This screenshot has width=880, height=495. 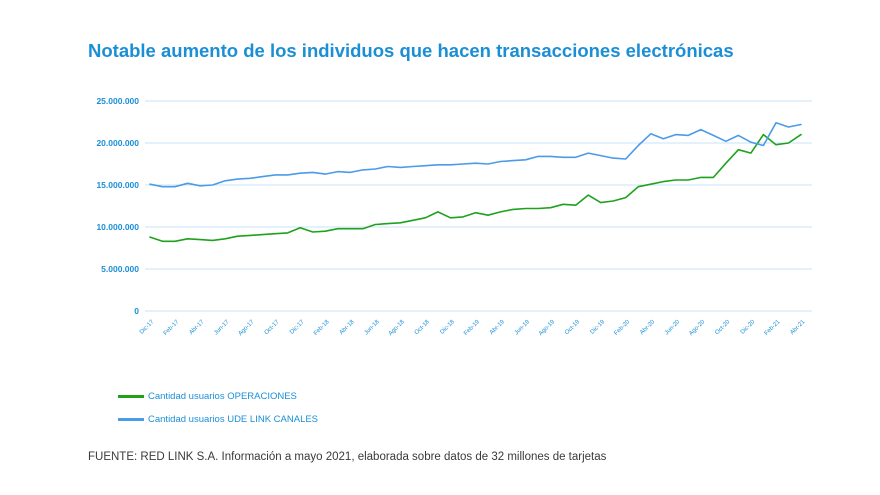 What do you see at coordinates (373, 328) in the screenshot?
I see `x-tick-label: Jun-18` at bounding box center [373, 328].